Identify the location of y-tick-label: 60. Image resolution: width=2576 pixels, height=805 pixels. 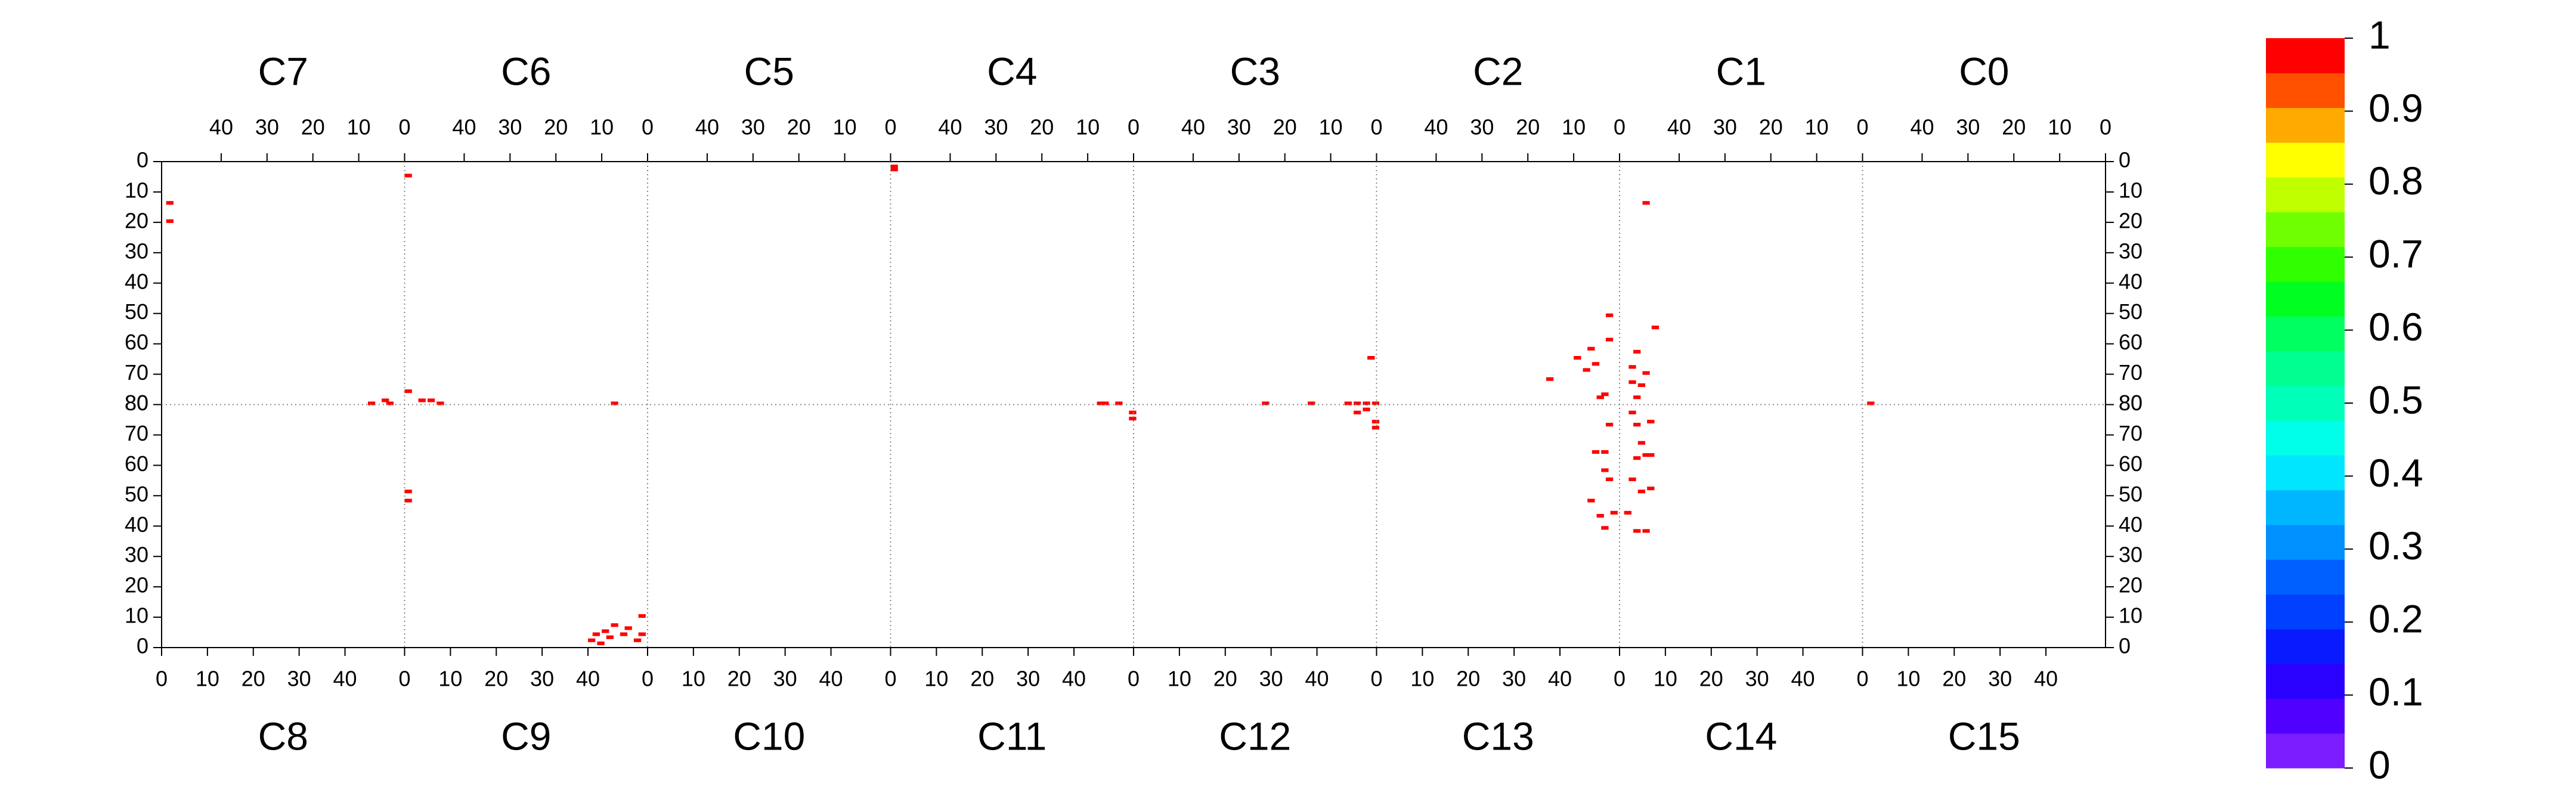
(2131, 342).